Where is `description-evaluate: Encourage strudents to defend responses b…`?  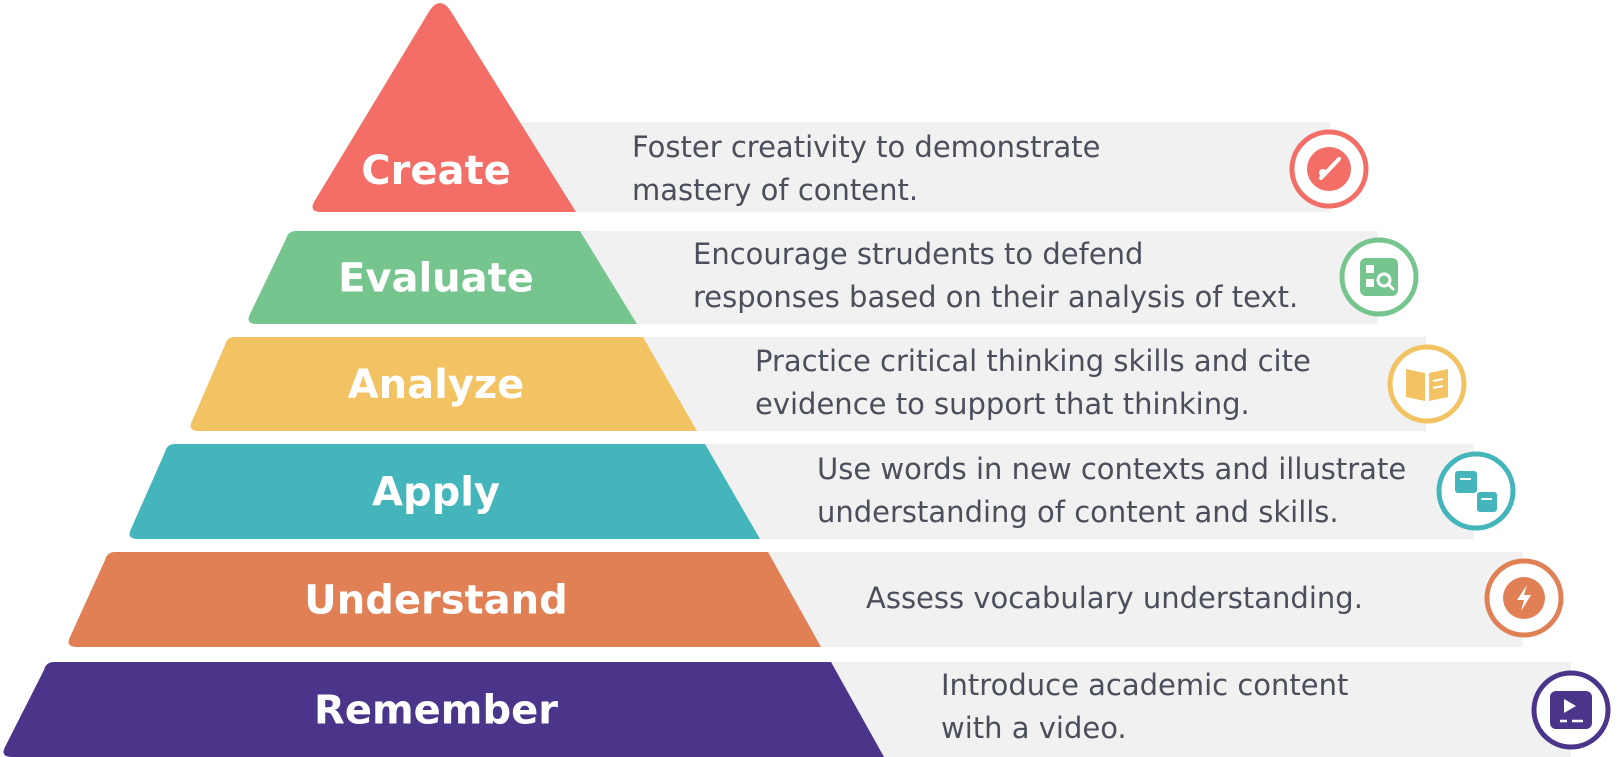 description-evaluate: Encourage strudents to defend responses b… is located at coordinates (995, 276).